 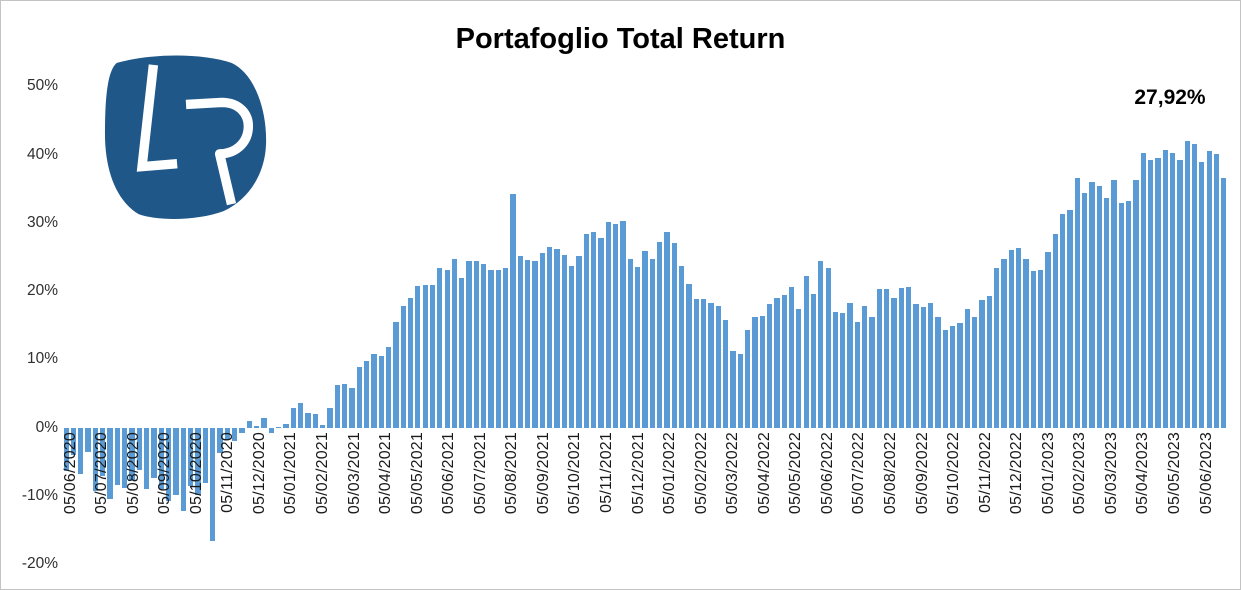 I want to click on x-tick-label: 05/11/2020, so click(x=228, y=472).